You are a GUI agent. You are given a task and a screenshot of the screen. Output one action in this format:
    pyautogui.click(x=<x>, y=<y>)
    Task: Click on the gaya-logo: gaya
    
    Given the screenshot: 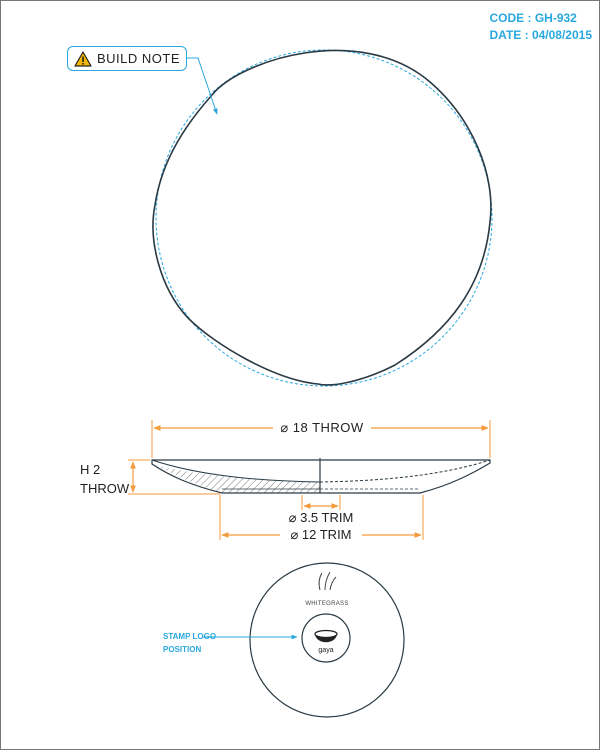 What is the action you would take?
    pyautogui.click(x=326, y=641)
    